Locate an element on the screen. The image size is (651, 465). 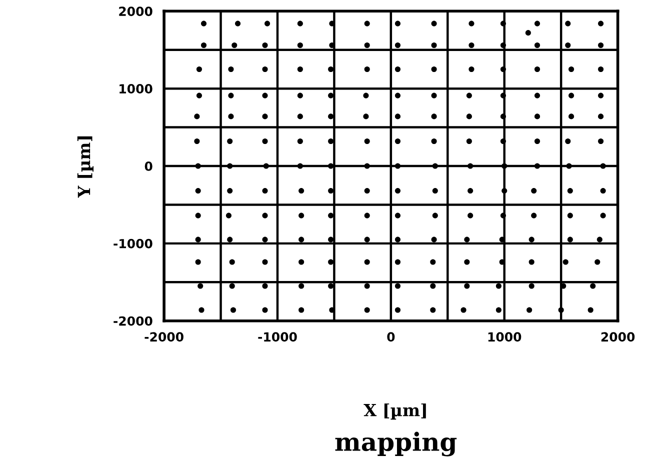
x-tick-label: -2000 is located at coordinates (164, 337).